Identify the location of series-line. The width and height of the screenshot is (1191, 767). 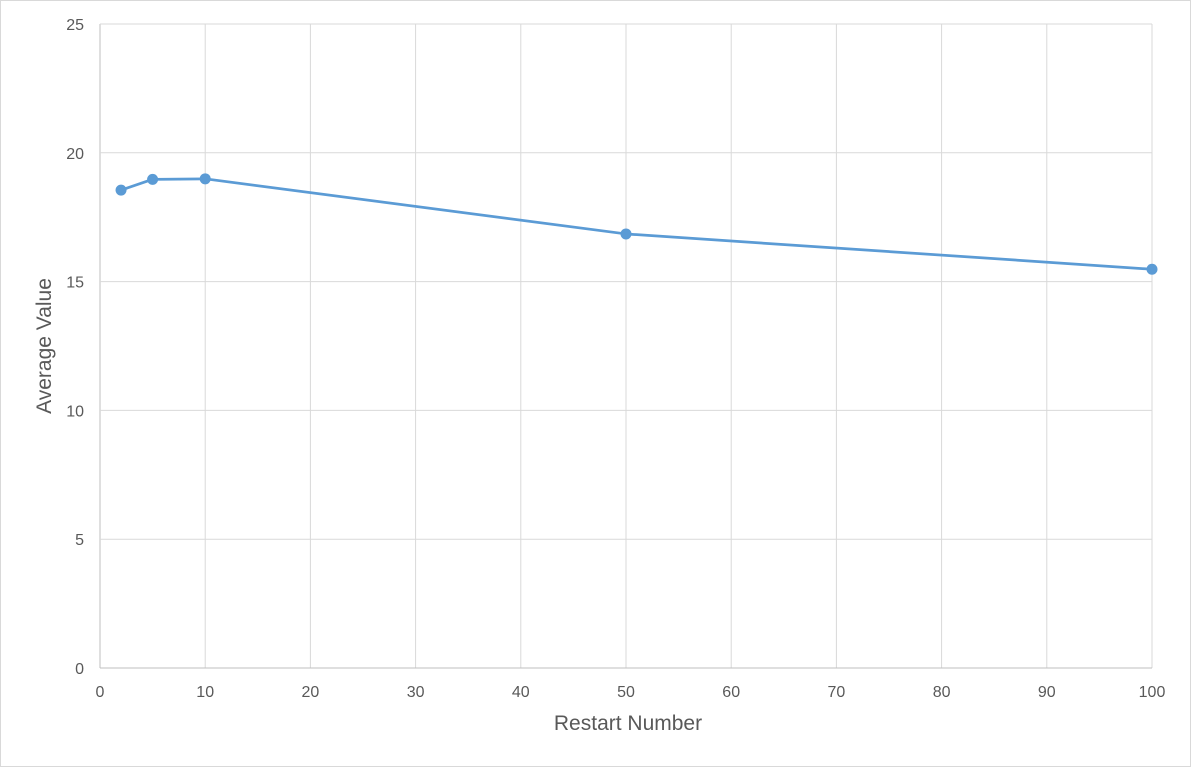
(636, 224).